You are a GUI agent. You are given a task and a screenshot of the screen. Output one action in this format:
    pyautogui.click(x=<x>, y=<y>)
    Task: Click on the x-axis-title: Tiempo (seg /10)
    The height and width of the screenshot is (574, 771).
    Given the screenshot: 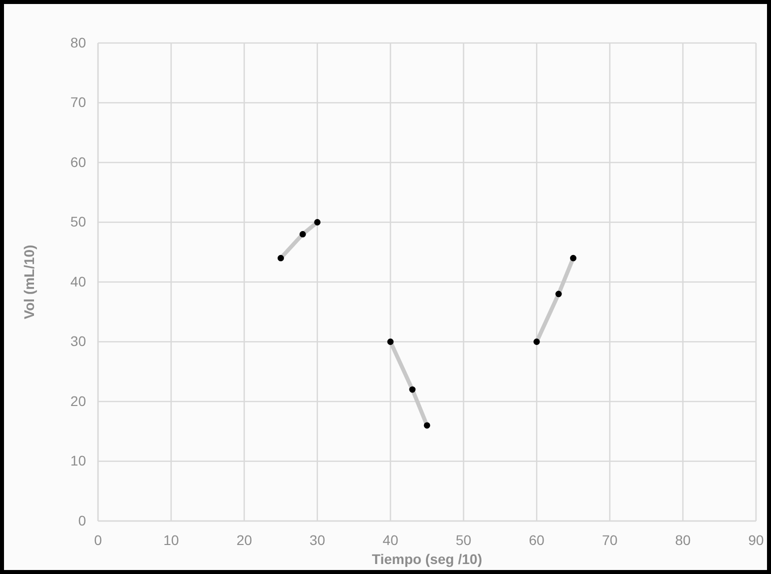 What is the action you would take?
    pyautogui.click(x=427, y=559)
    